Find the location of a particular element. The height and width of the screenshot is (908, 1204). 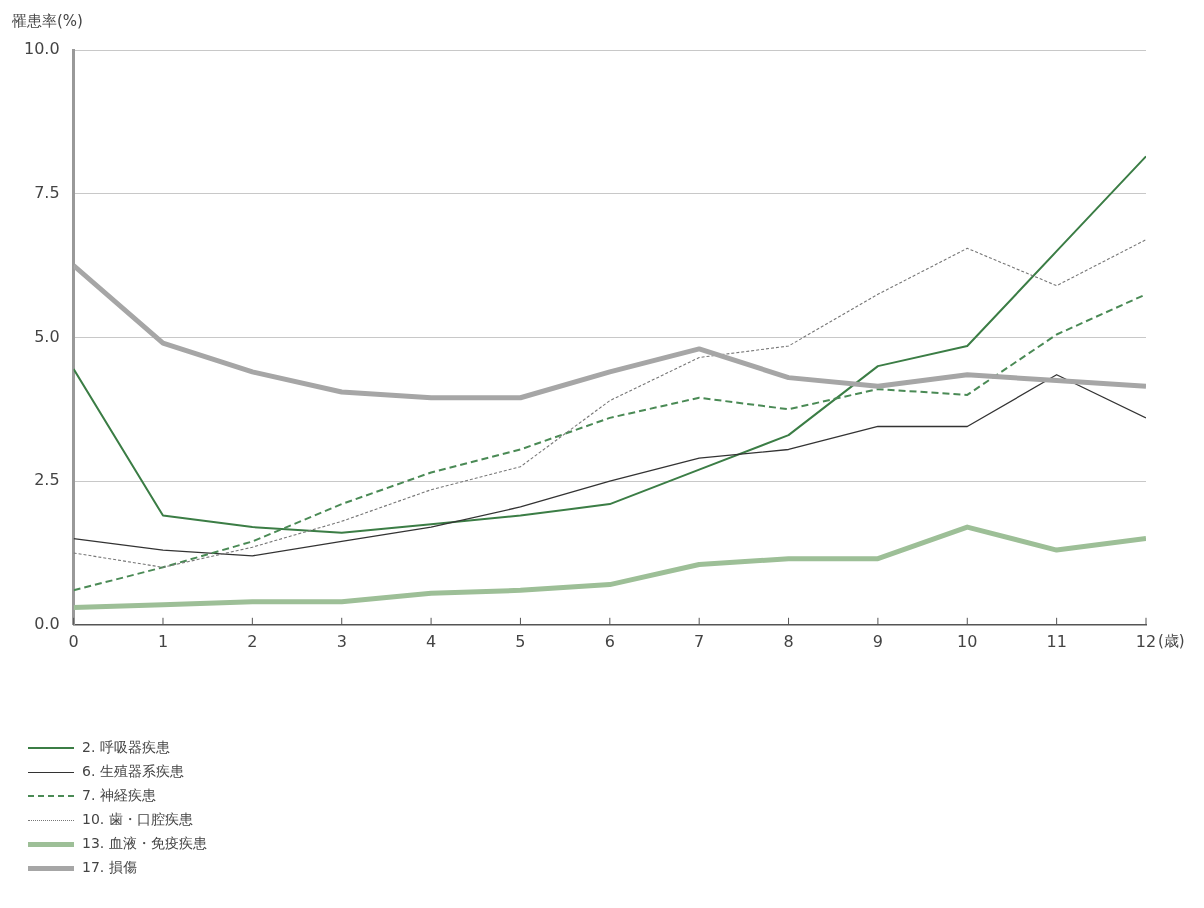

y-tick-label: 5.0 is located at coordinates (47, 336).